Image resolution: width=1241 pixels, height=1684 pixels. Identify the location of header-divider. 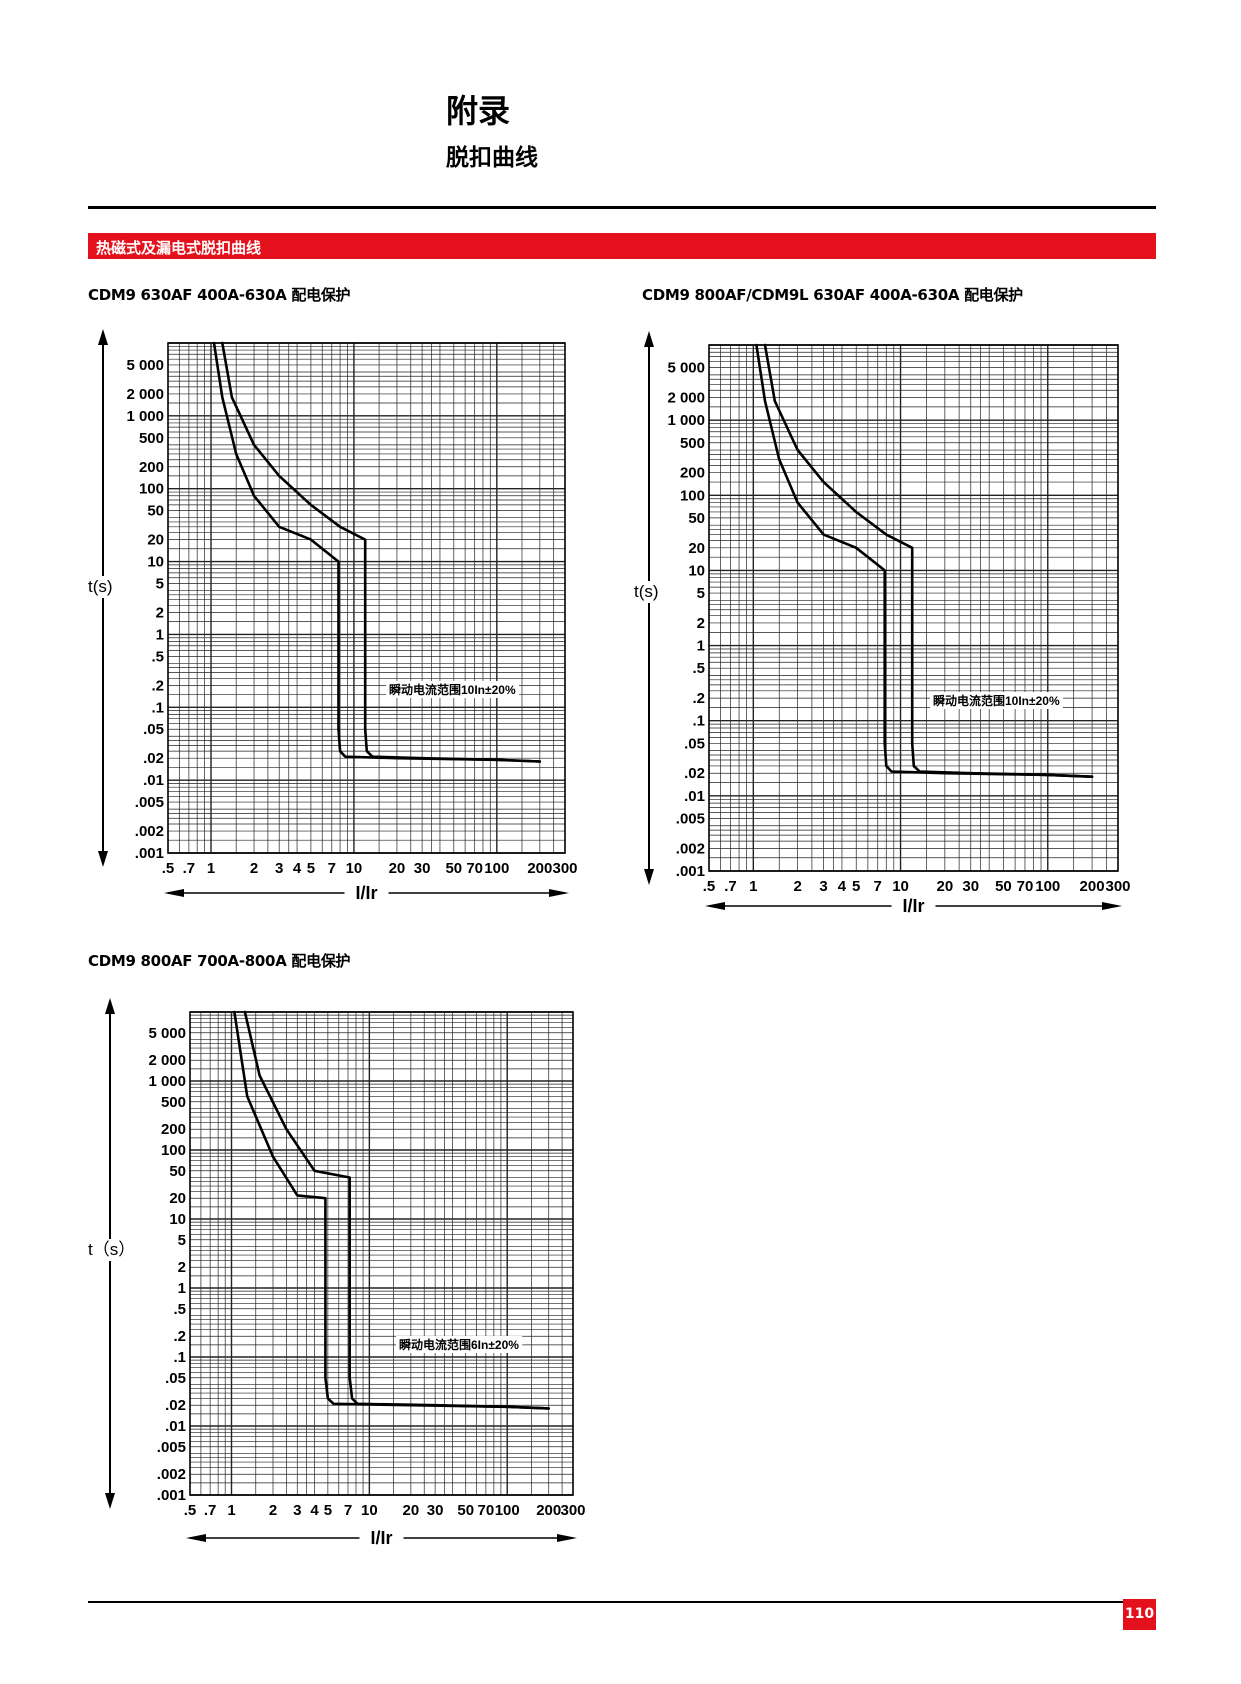
(622, 207).